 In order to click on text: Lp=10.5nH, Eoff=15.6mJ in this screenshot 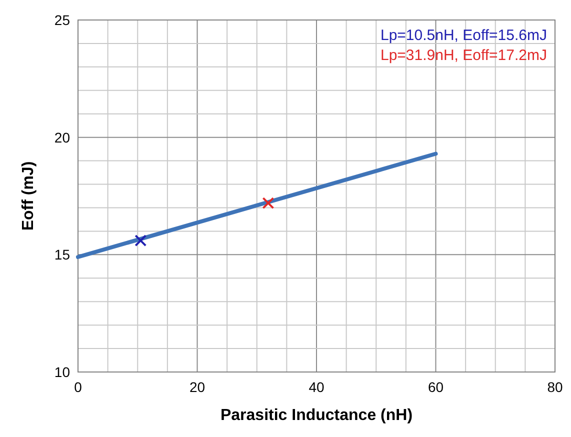, I will do `click(463, 35)`.